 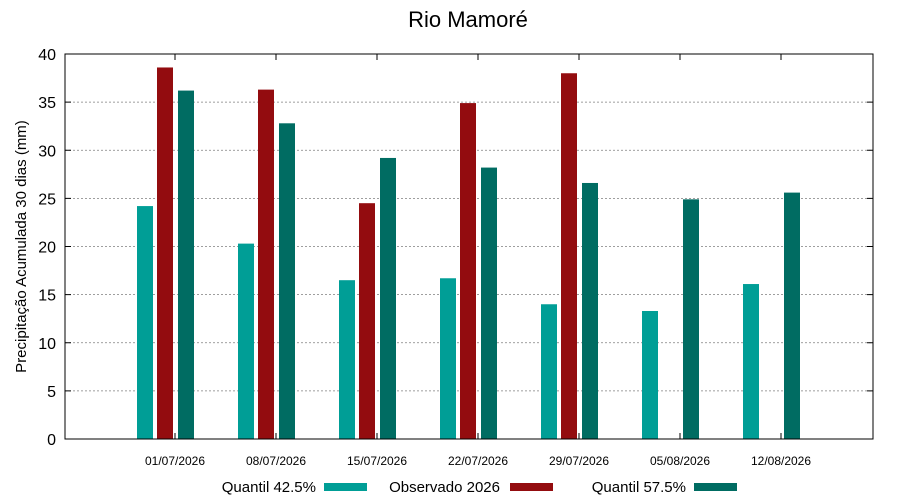 What do you see at coordinates (47, 55) in the screenshot?
I see `y-tick-label: 40` at bounding box center [47, 55].